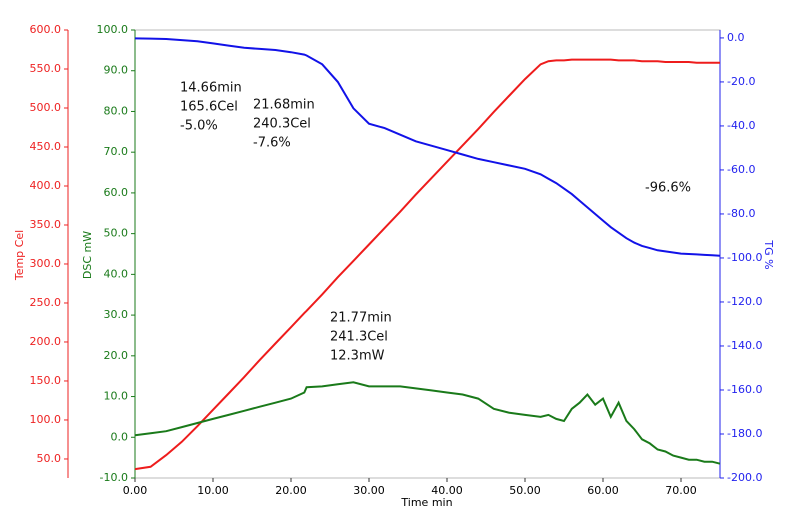  I want to click on x-tick-label: 10.00, so click(213, 490).